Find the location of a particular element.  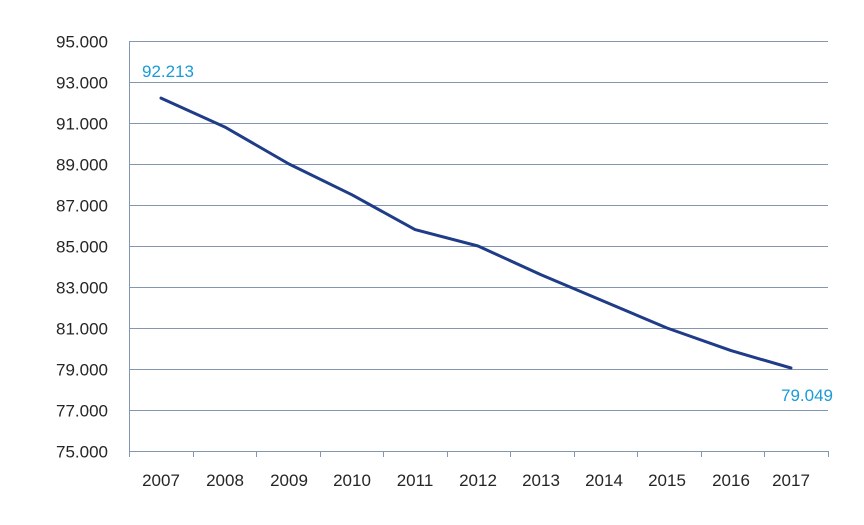

x-tick-label: 2016 is located at coordinates (731, 480).